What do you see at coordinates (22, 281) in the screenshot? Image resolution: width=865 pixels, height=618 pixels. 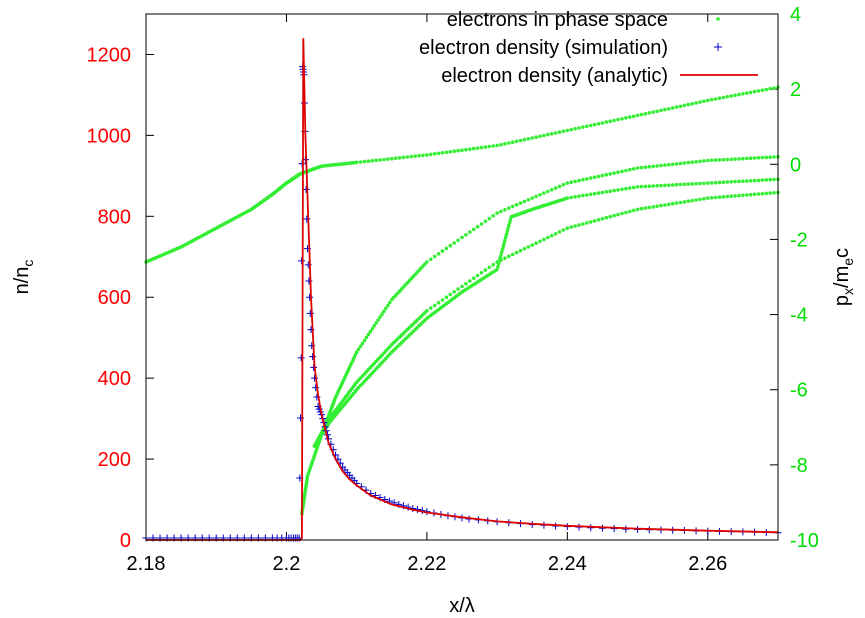 I see `left-axis-label-base: n/n` at bounding box center [22, 281].